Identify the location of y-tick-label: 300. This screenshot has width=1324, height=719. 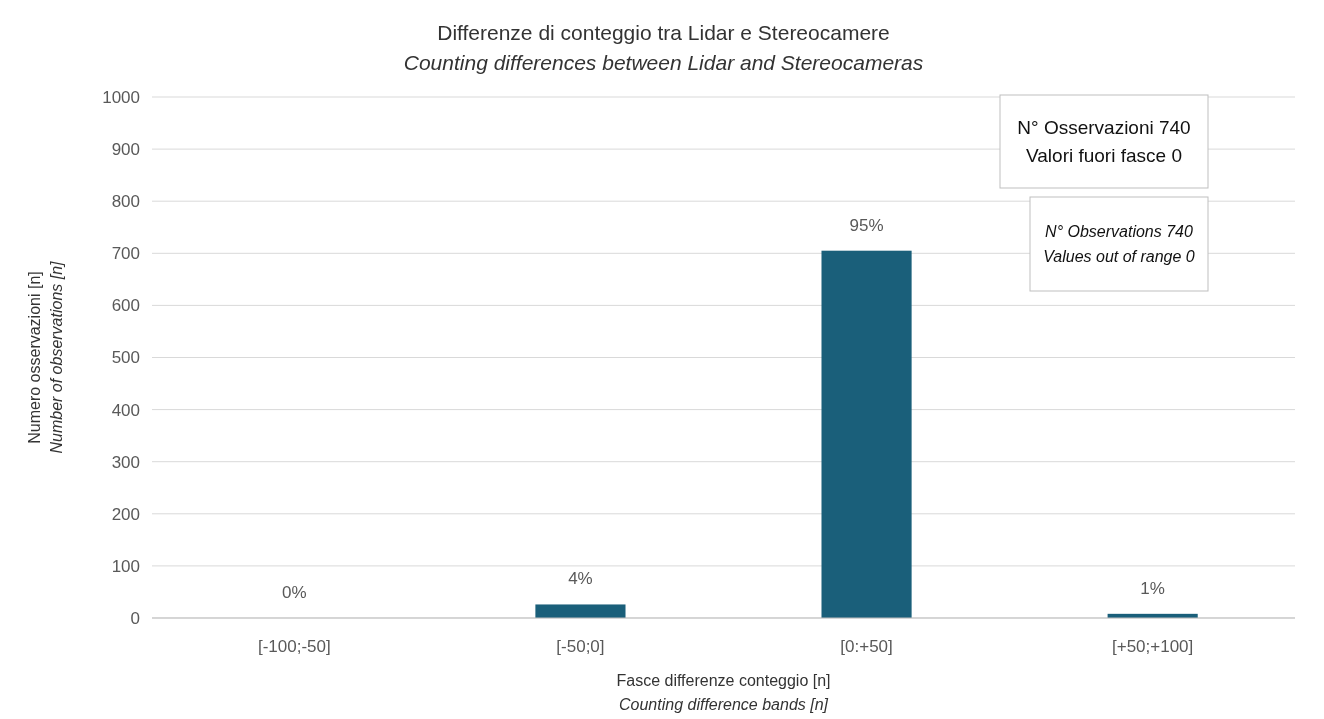
(125, 462).